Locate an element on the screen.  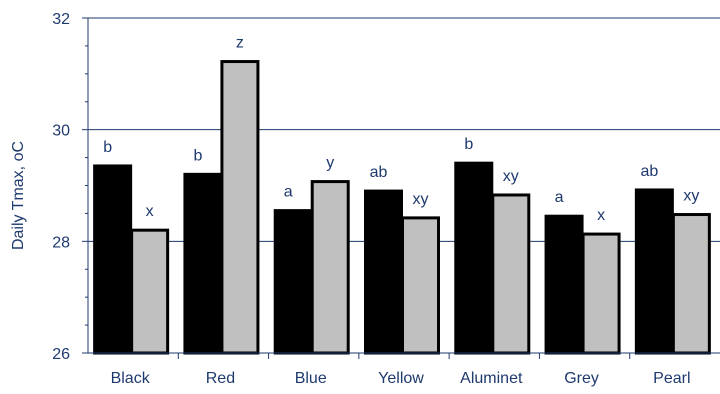
x-category-label: Pearl is located at coordinates (671, 378).